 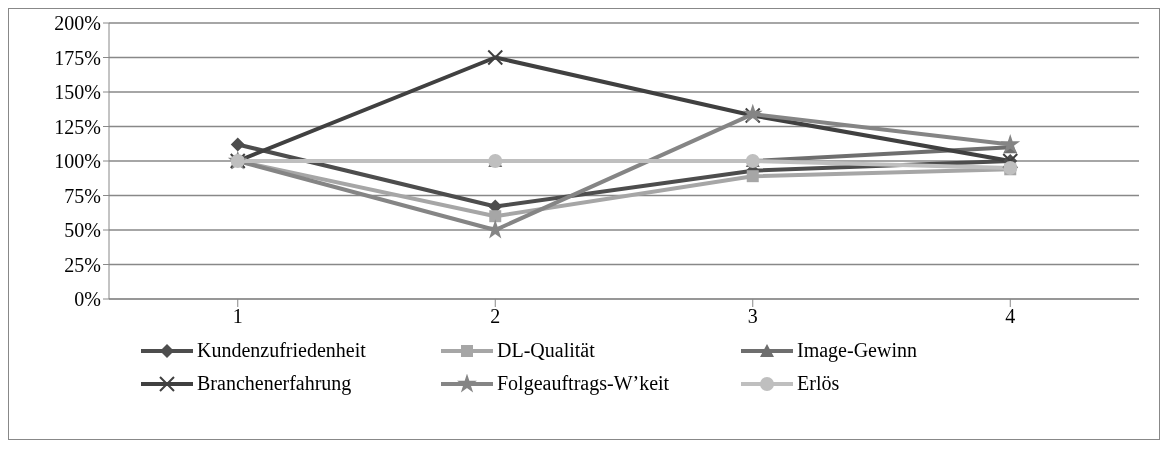 What do you see at coordinates (237, 316) in the screenshot?
I see `x-tick-label: 1` at bounding box center [237, 316].